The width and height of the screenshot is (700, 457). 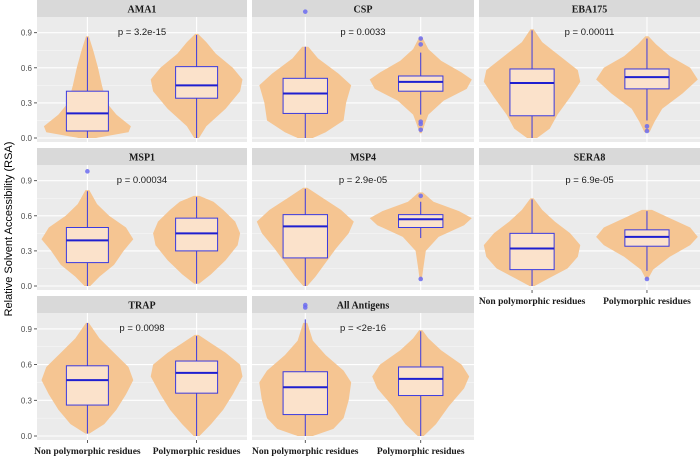 I want to click on panel-title: SERA8, so click(x=590, y=158).